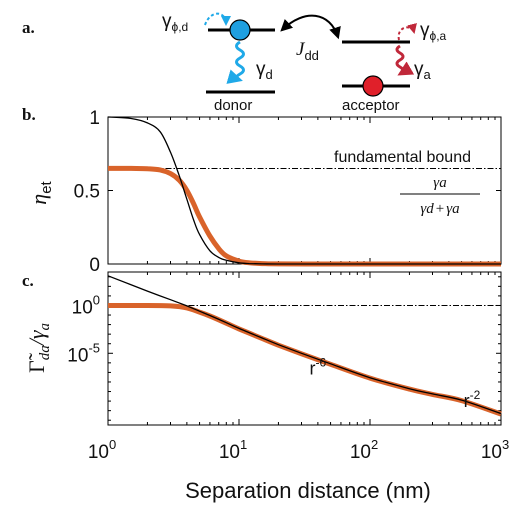  Describe the element at coordinates (405, 60) in the screenshot. I see `acceptor-decay-arrow` at that location.